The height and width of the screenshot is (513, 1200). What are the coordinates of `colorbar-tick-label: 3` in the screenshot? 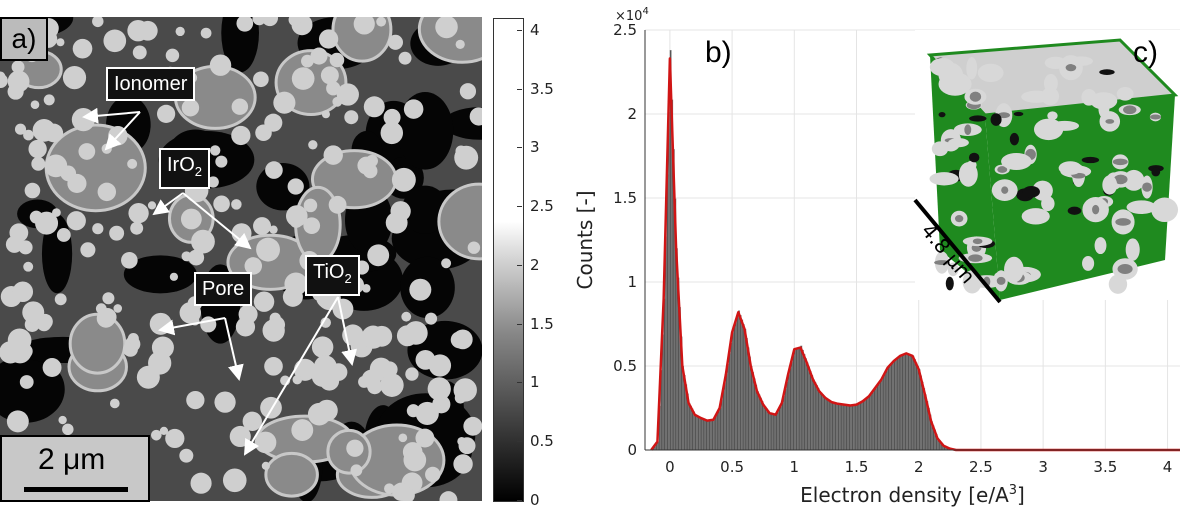 It's located at (535, 147).